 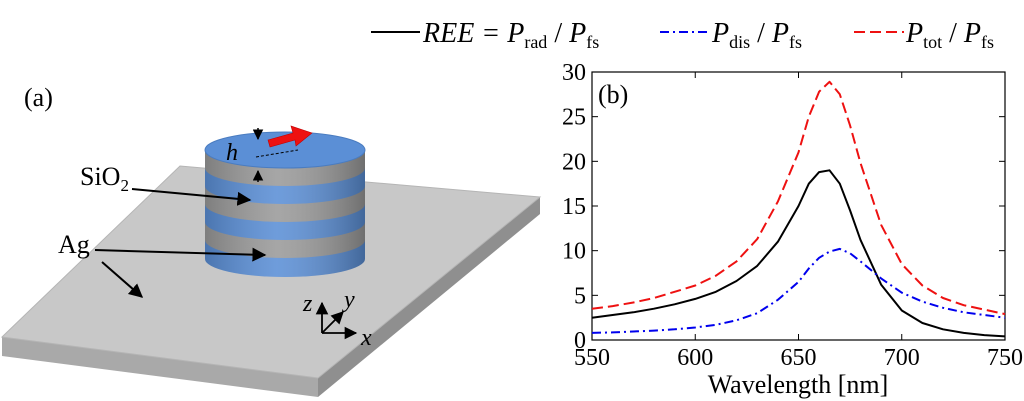 What do you see at coordinates (535, 42) in the screenshot?
I see `legend-ree-sub: rad` at bounding box center [535, 42].